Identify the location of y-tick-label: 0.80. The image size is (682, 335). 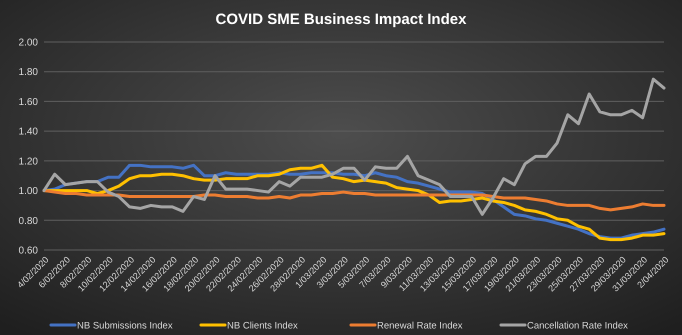
(28, 221).